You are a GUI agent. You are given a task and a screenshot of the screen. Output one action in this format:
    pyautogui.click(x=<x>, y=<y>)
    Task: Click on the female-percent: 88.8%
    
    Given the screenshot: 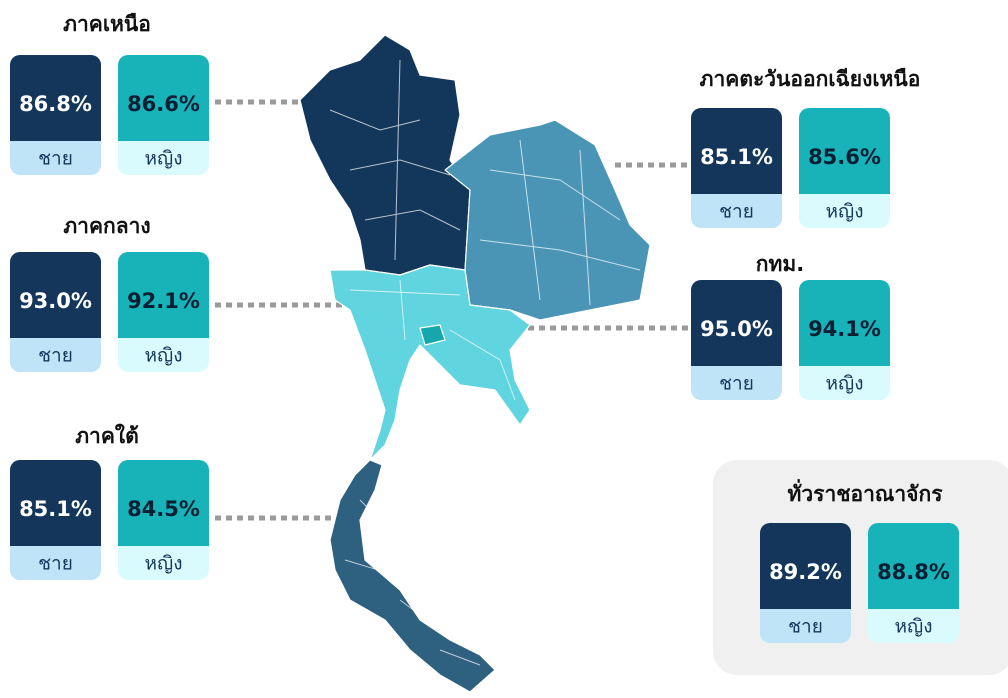 What is the action you would take?
    pyautogui.click(x=913, y=572)
    